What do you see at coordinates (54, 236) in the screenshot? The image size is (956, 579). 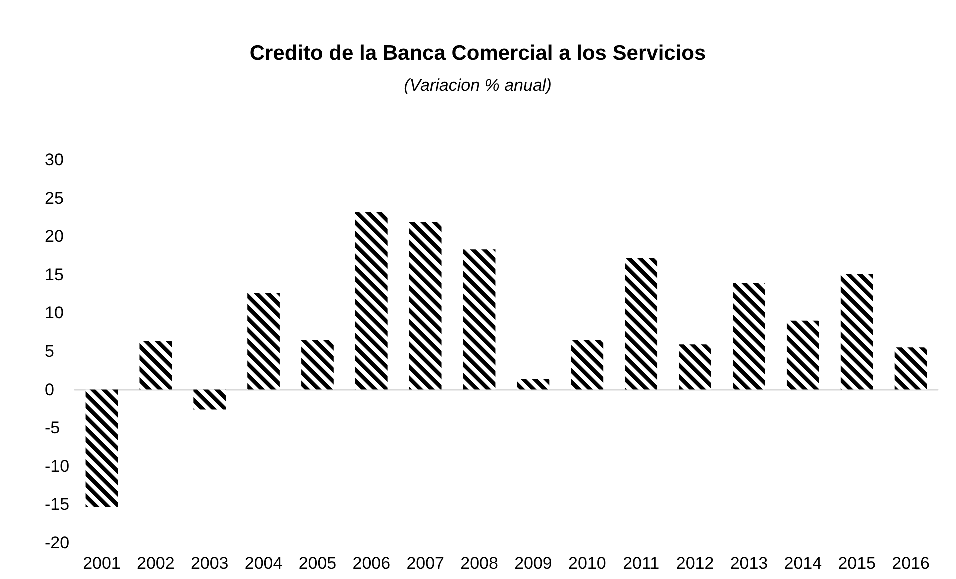 I see `y-tick-label: 20` at bounding box center [54, 236].